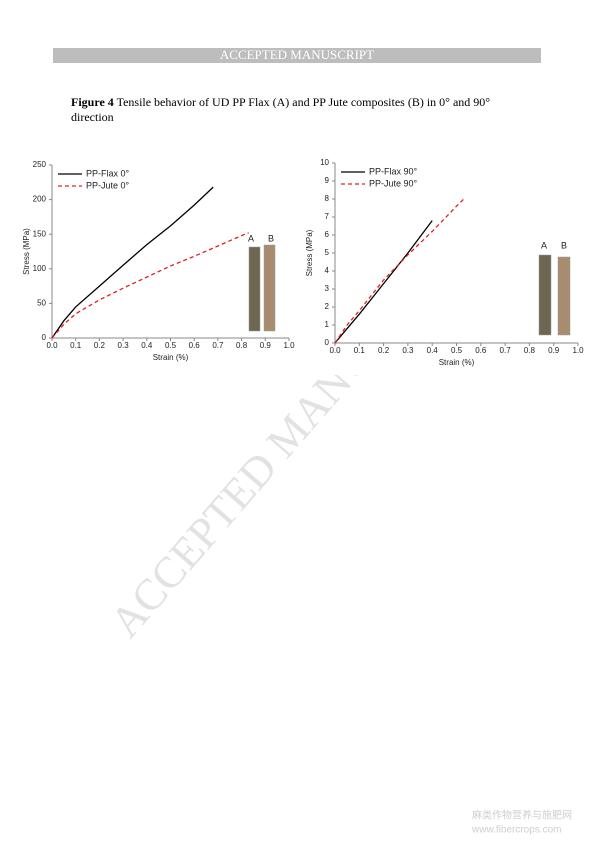 This screenshot has height=842, width=595. I want to click on legend-label: PP-Flax 0°, so click(108, 173).